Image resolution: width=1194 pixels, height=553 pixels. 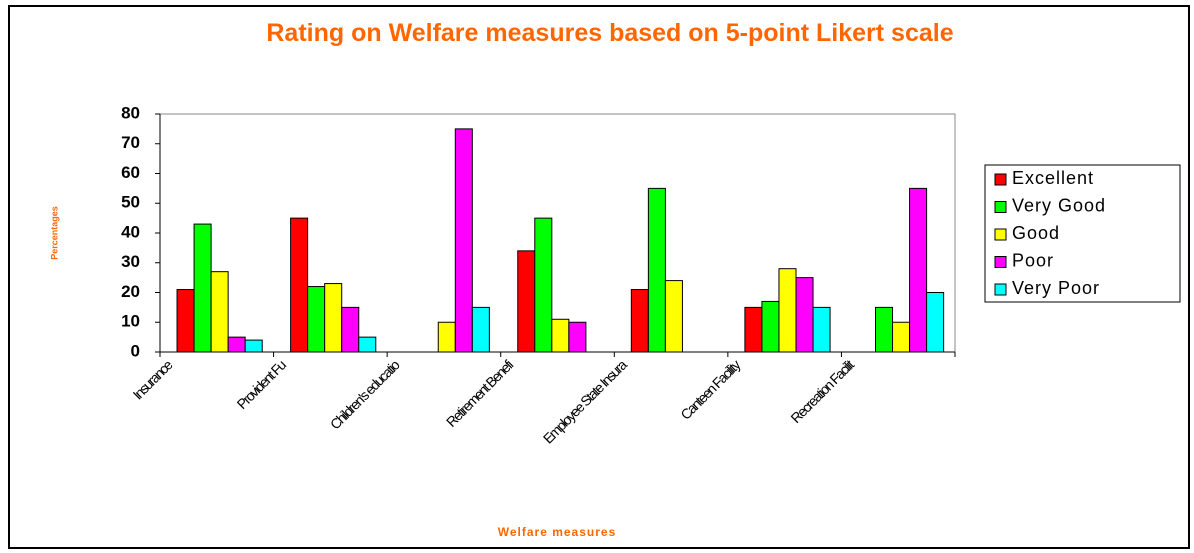 What do you see at coordinates (130, 112) in the screenshot?
I see `y-tick-label: 80` at bounding box center [130, 112].